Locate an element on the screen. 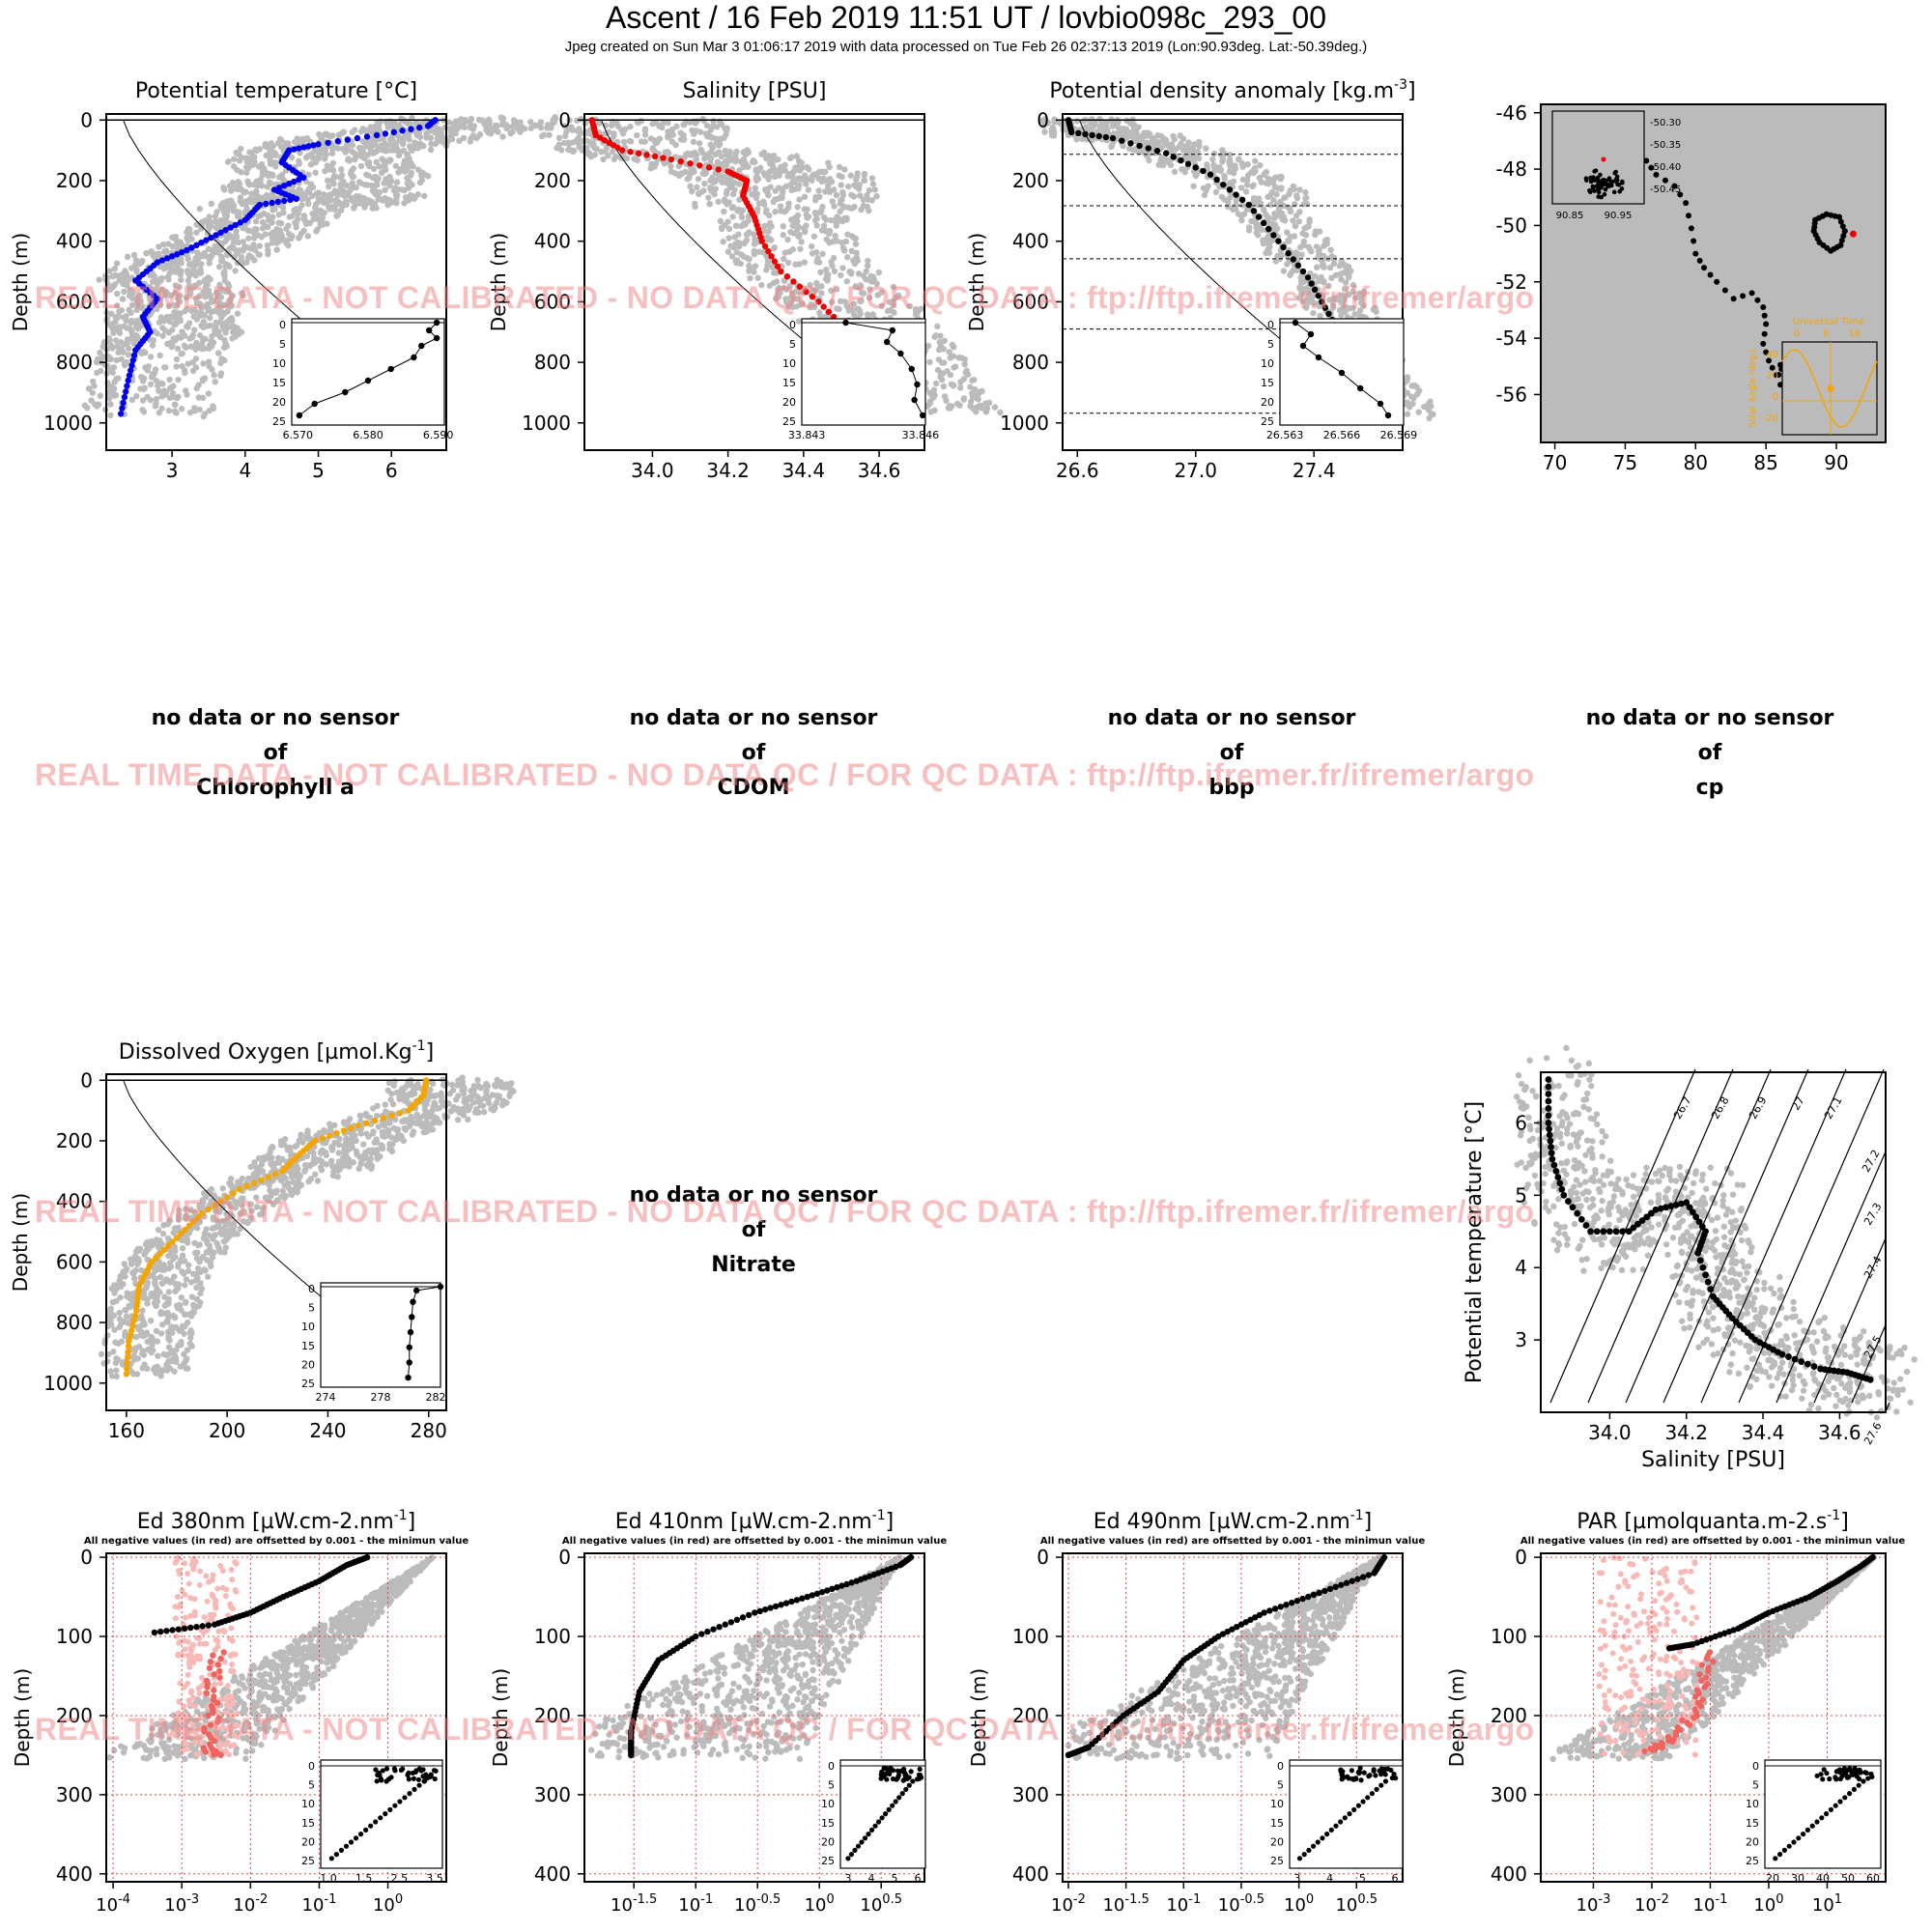  x-tick-label: 80 is located at coordinates (1696, 462).